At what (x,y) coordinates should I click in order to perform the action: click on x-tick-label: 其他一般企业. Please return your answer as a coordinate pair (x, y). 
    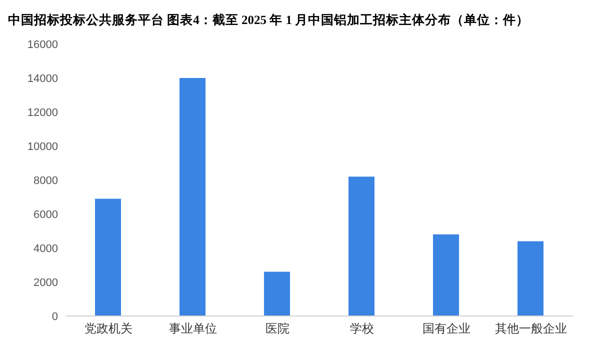
    Looking at the image, I should click on (530, 329).